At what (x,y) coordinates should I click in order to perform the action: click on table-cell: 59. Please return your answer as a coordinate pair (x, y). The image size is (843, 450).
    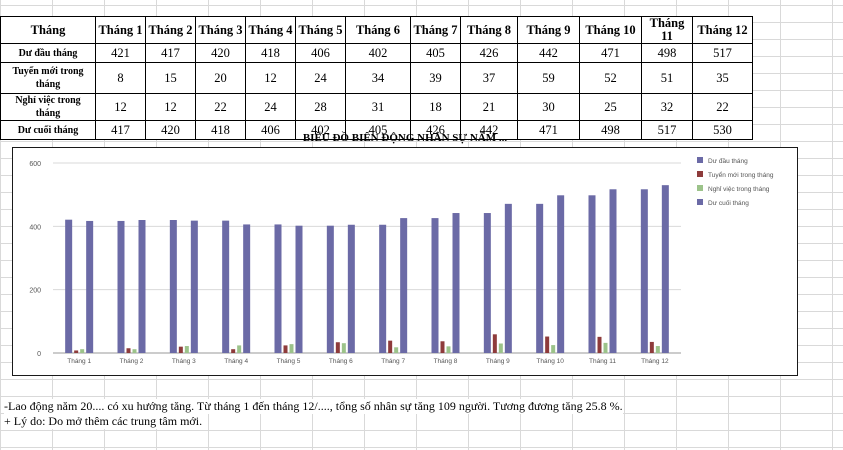
    Looking at the image, I should click on (548, 78).